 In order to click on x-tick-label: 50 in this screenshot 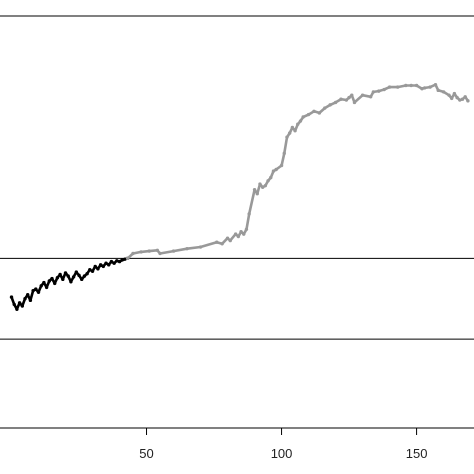, I will do `click(146, 453)`.